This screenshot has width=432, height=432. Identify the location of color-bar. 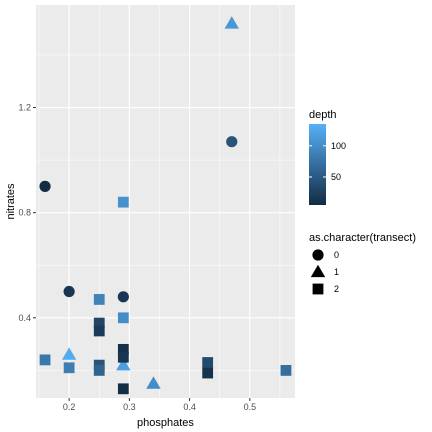
(317, 164).